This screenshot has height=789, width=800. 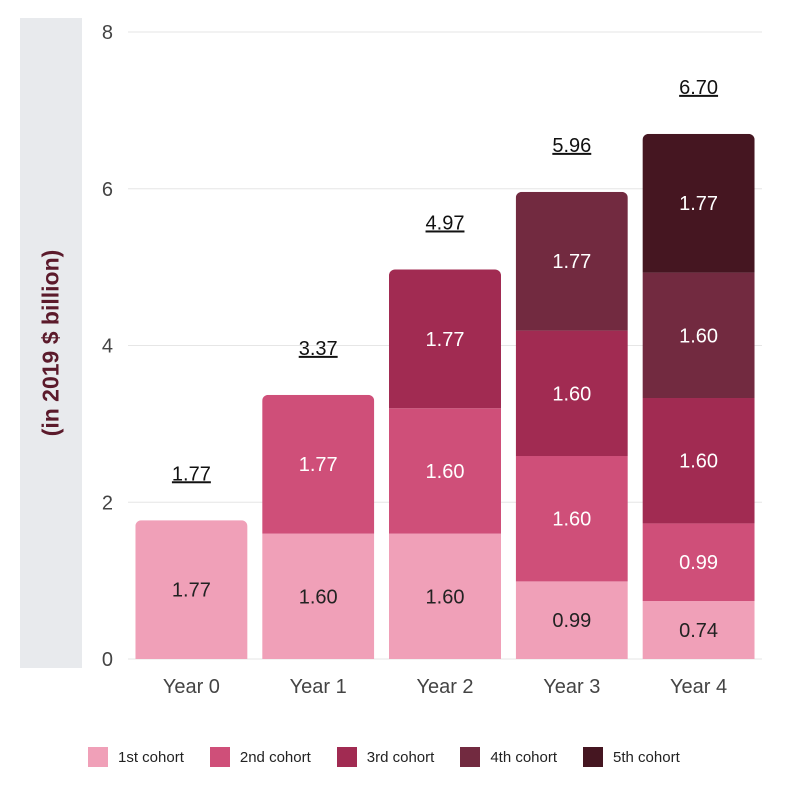 What do you see at coordinates (107, 660) in the screenshot?
I see `y-tick-label: 0` at bounding box center [107, 660].